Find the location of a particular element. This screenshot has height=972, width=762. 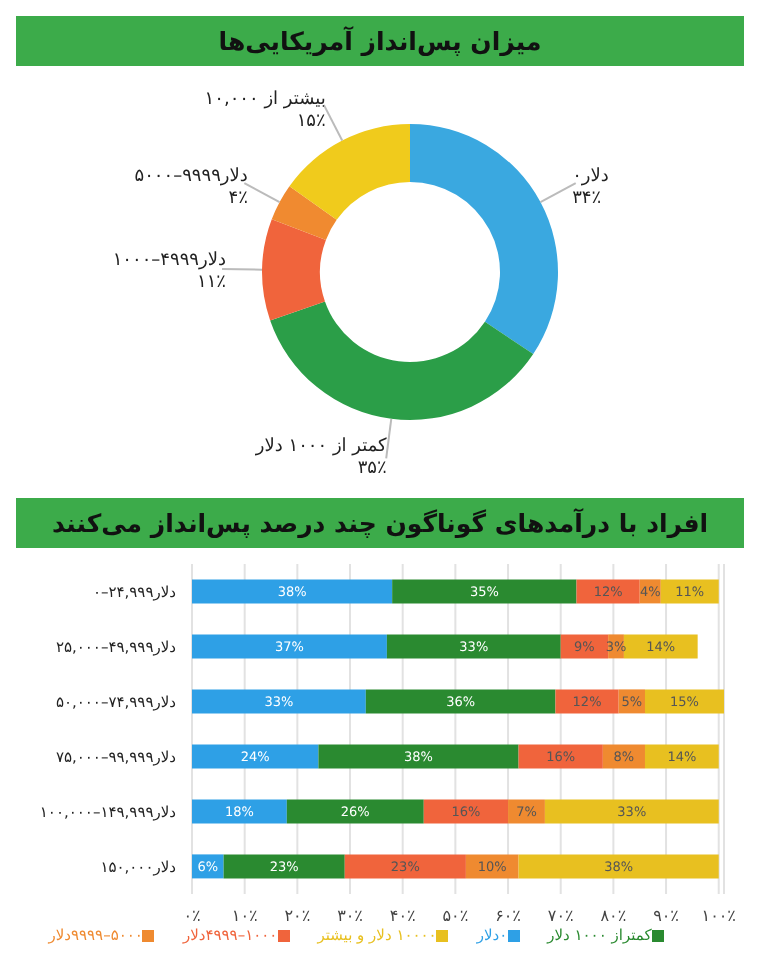

slice-label: بیشتر از ۱۰,۰۰۰ is located at coordinates (265, 100).